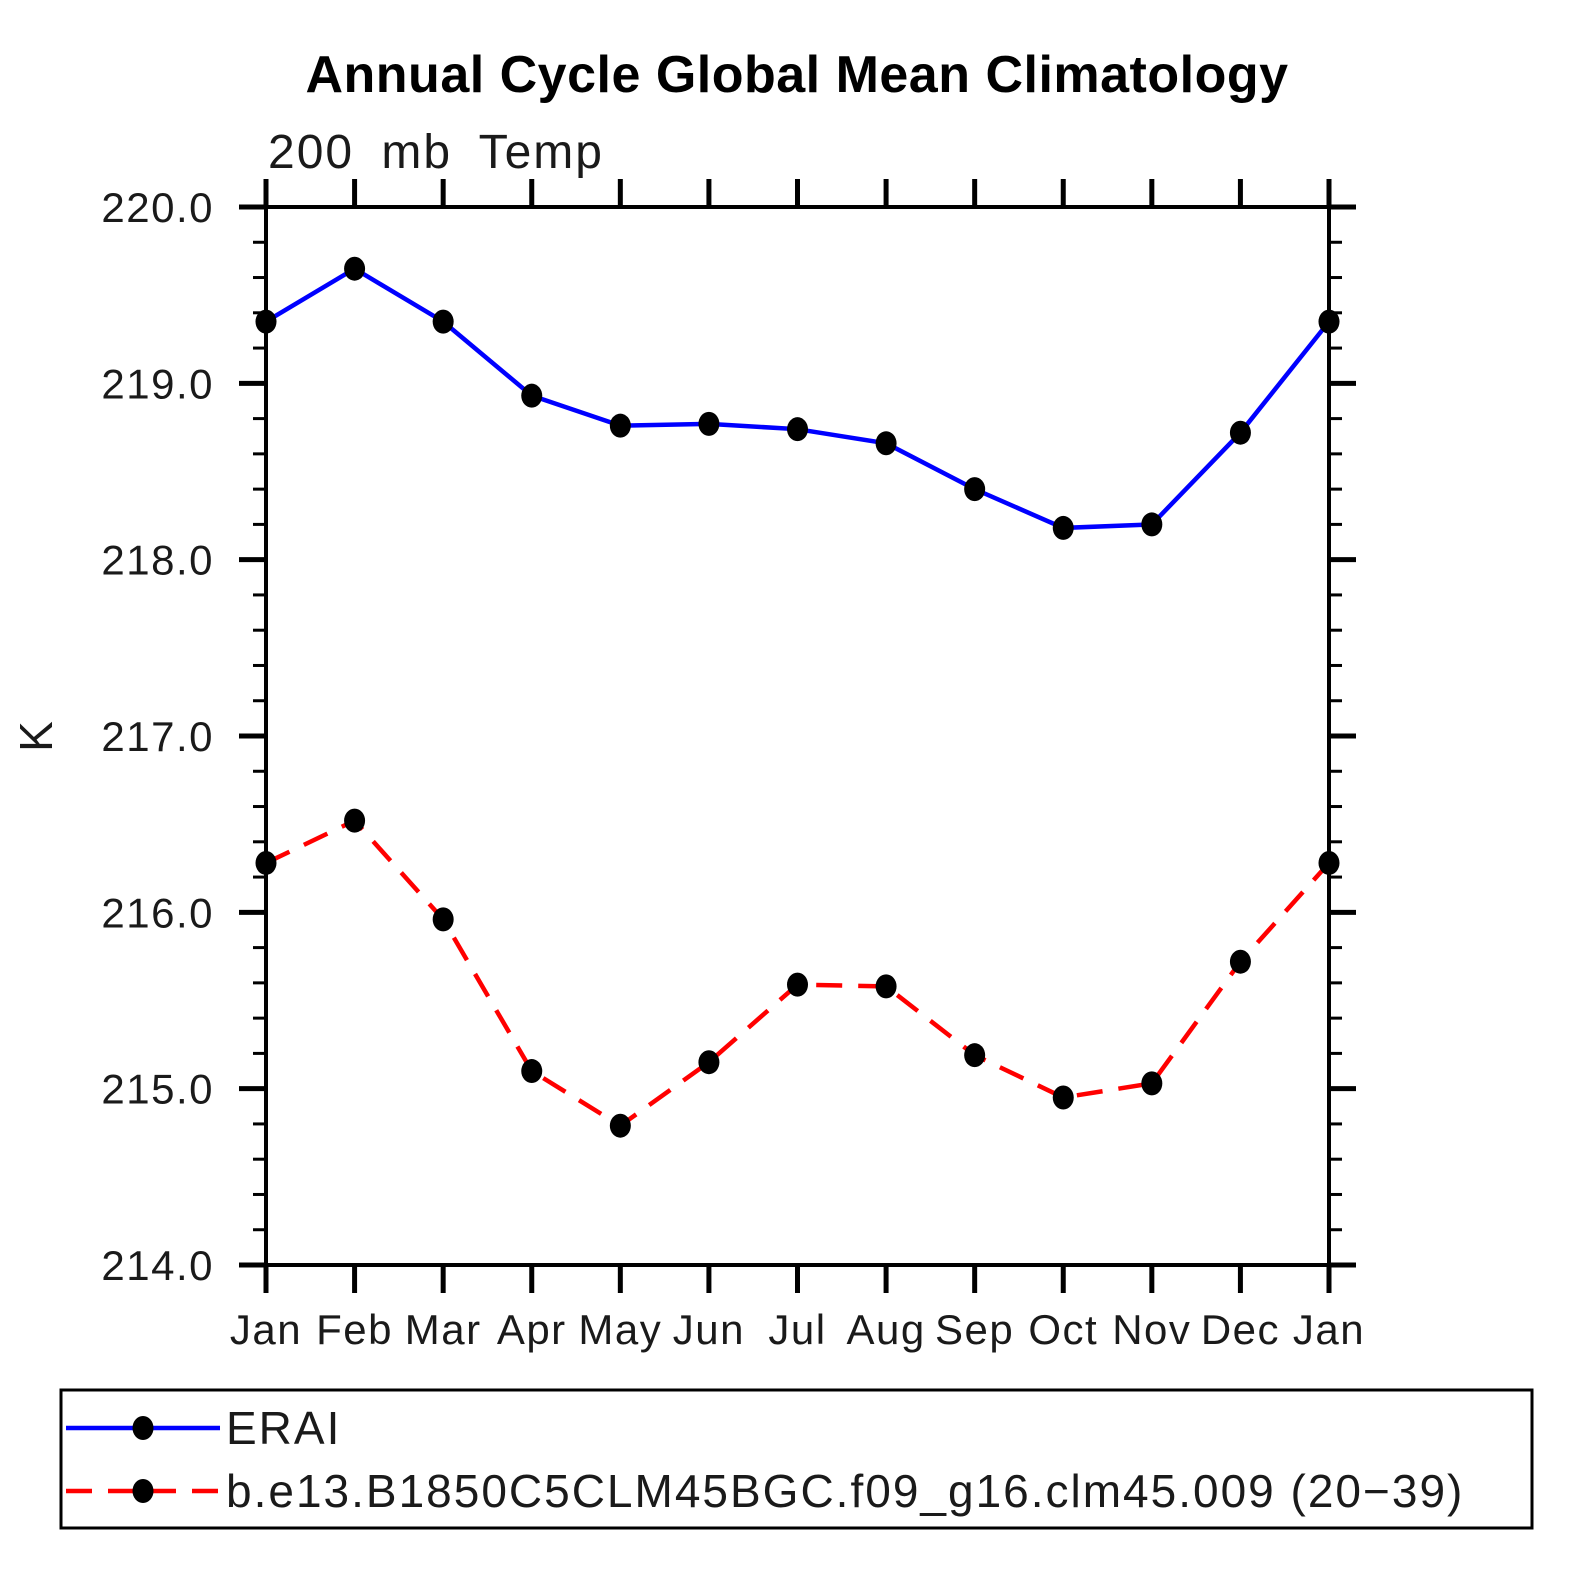 This screenshot has height=1574, width=1574. I want to click on y-axis-label: K, so click(36, 736).